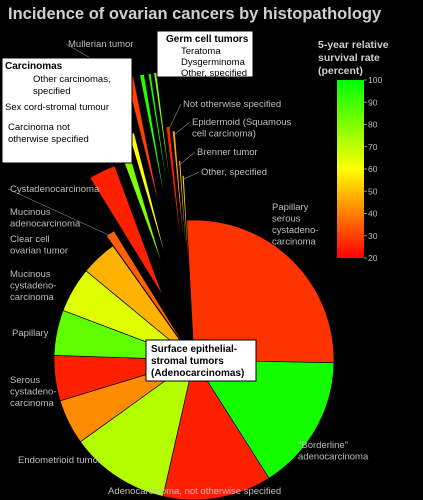  What do you see at coordinates (57, 107) in the screenshot?
I see `carcinomas-box-item: Sex cord-stromal tumour` at bounding box center [57, 107].